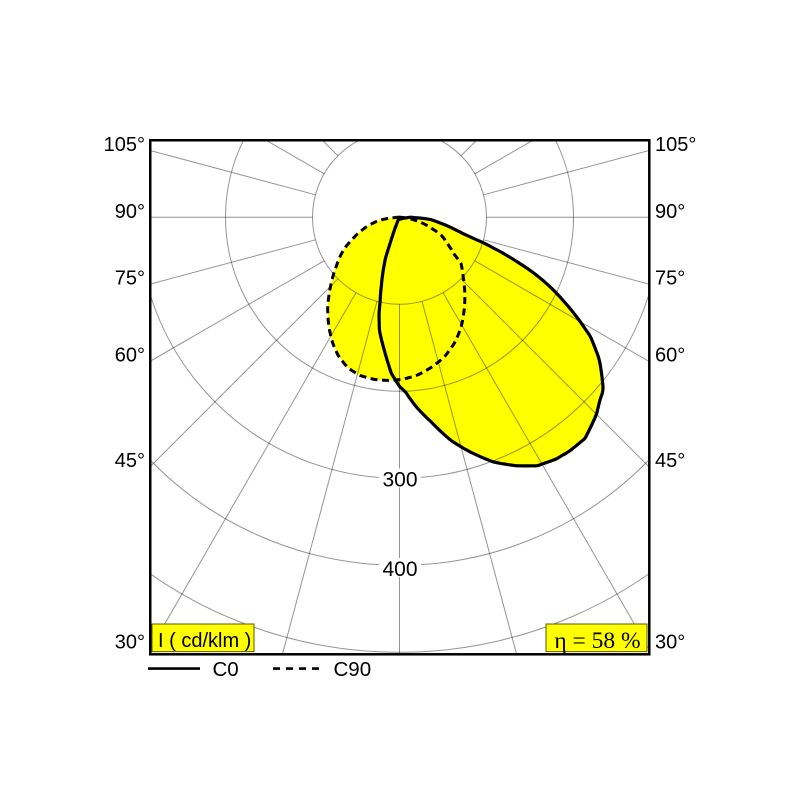 The width and height of the screenshot is (800, 800). I want to click on svg-text: η = 58 %, so click(597, 641).